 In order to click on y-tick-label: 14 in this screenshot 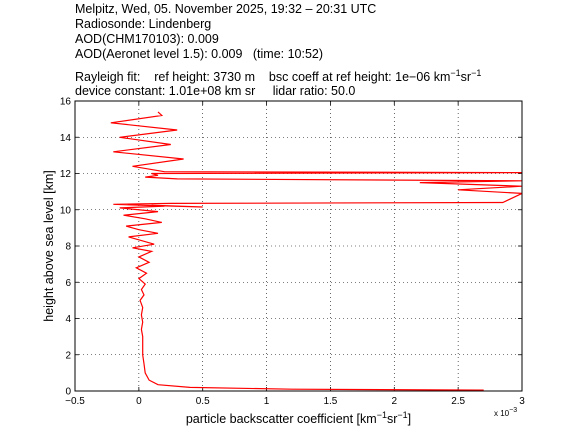, I will do `click(66, 138)`.